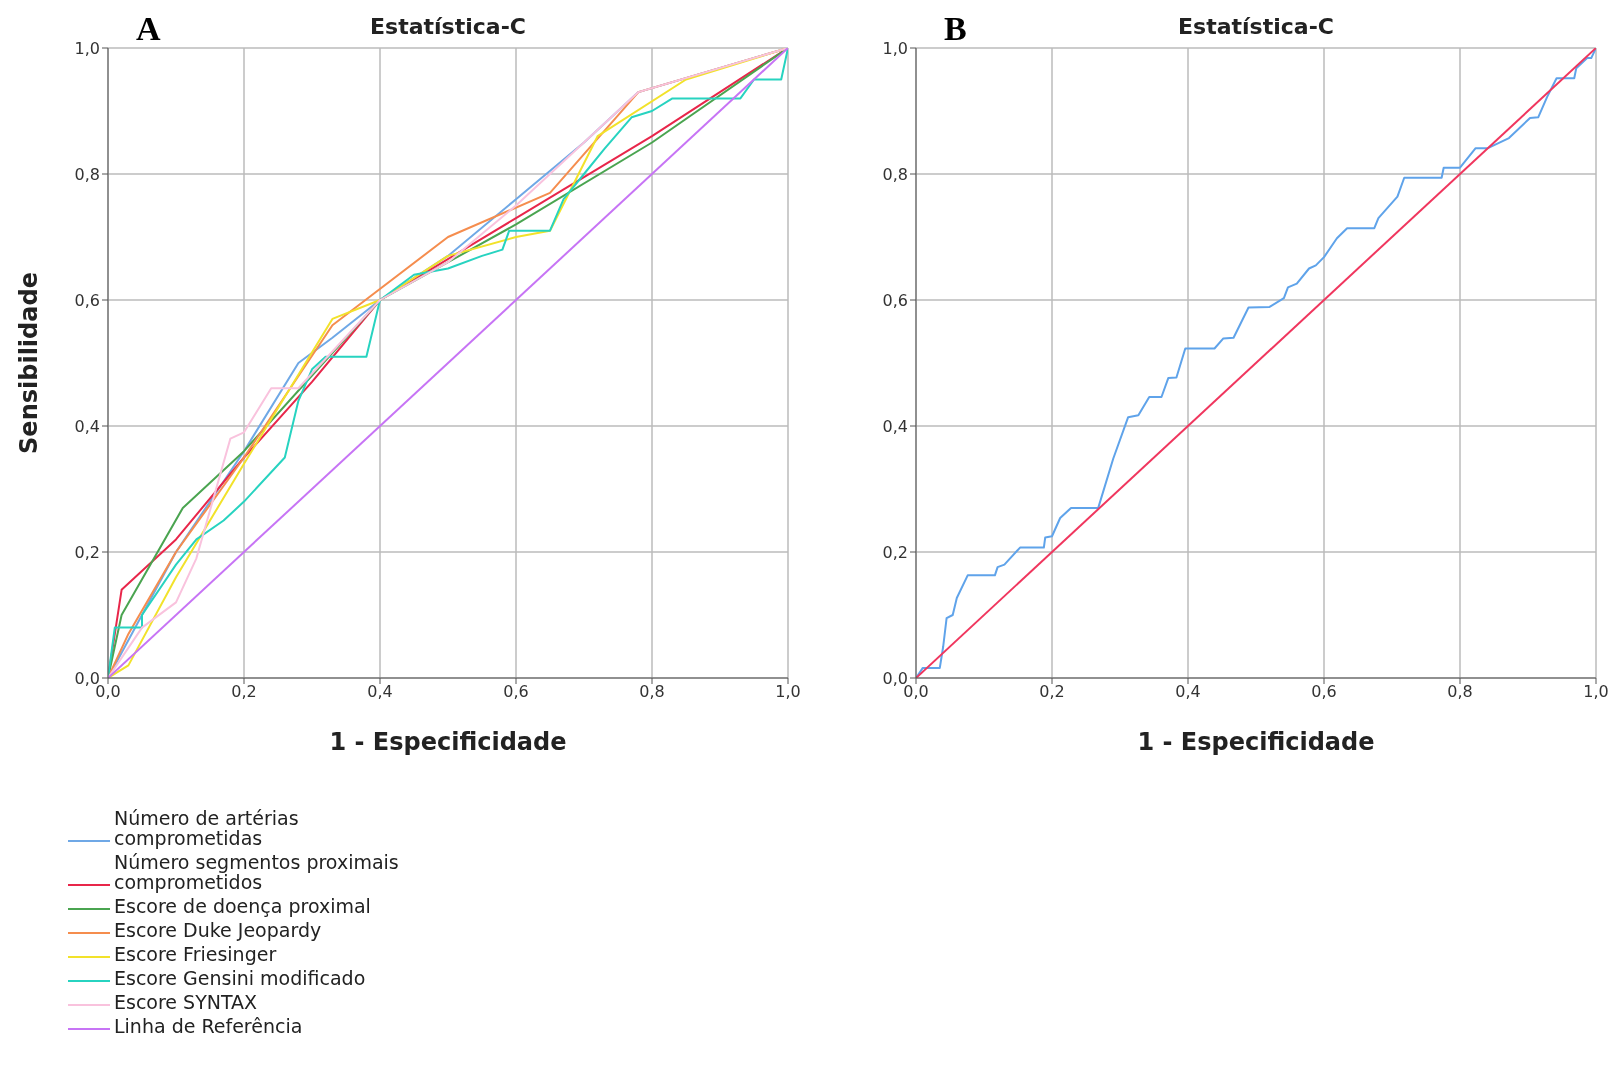  What do you see at coordinates (207, 828) in the screenshot?
I see `legend-label: Número de artérias comprometidas` at bounding box center [207, 828].